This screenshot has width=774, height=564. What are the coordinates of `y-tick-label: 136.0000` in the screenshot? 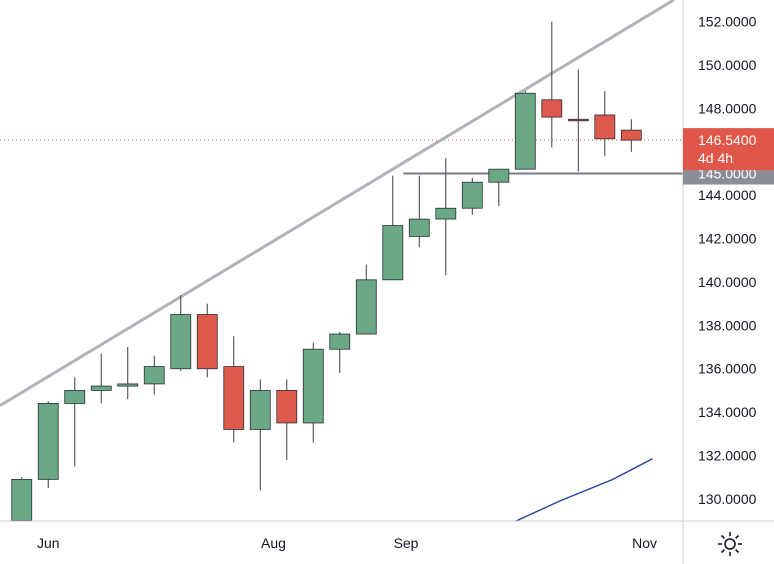 It's located at (727, 369).